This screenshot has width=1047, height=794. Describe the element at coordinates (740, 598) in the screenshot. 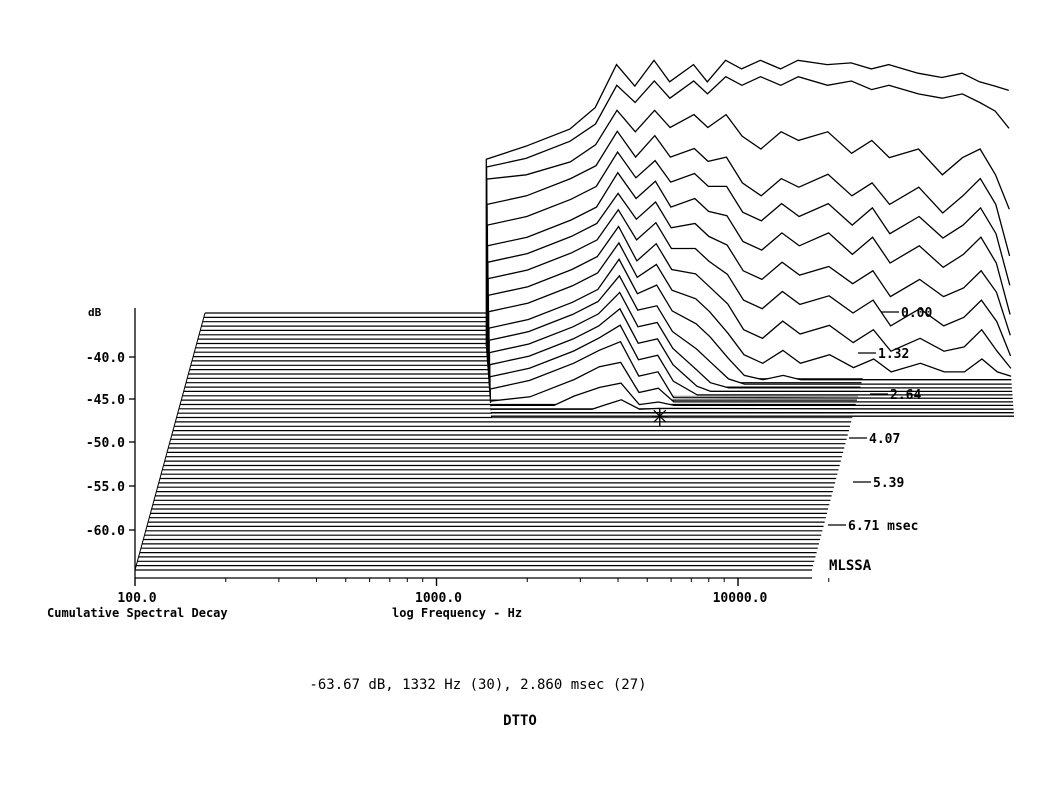

I see `x-tick-label: 10000.0` at that location.